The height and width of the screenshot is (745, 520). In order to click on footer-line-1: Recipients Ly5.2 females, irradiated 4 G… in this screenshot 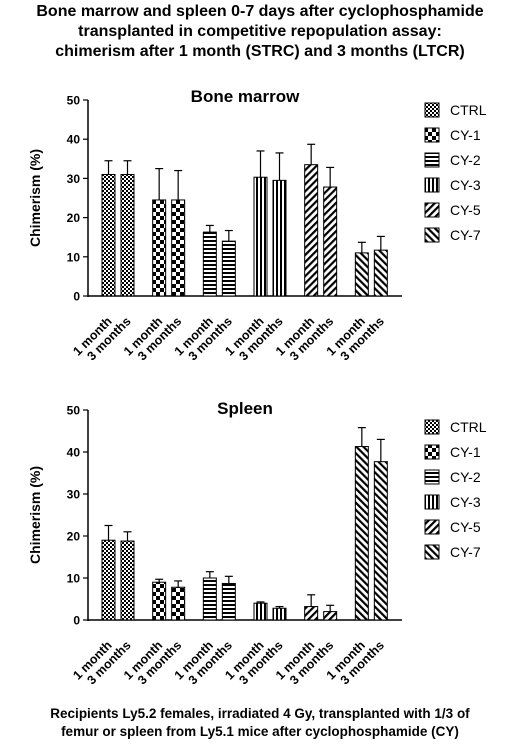, I will do `click(260, 713)`.